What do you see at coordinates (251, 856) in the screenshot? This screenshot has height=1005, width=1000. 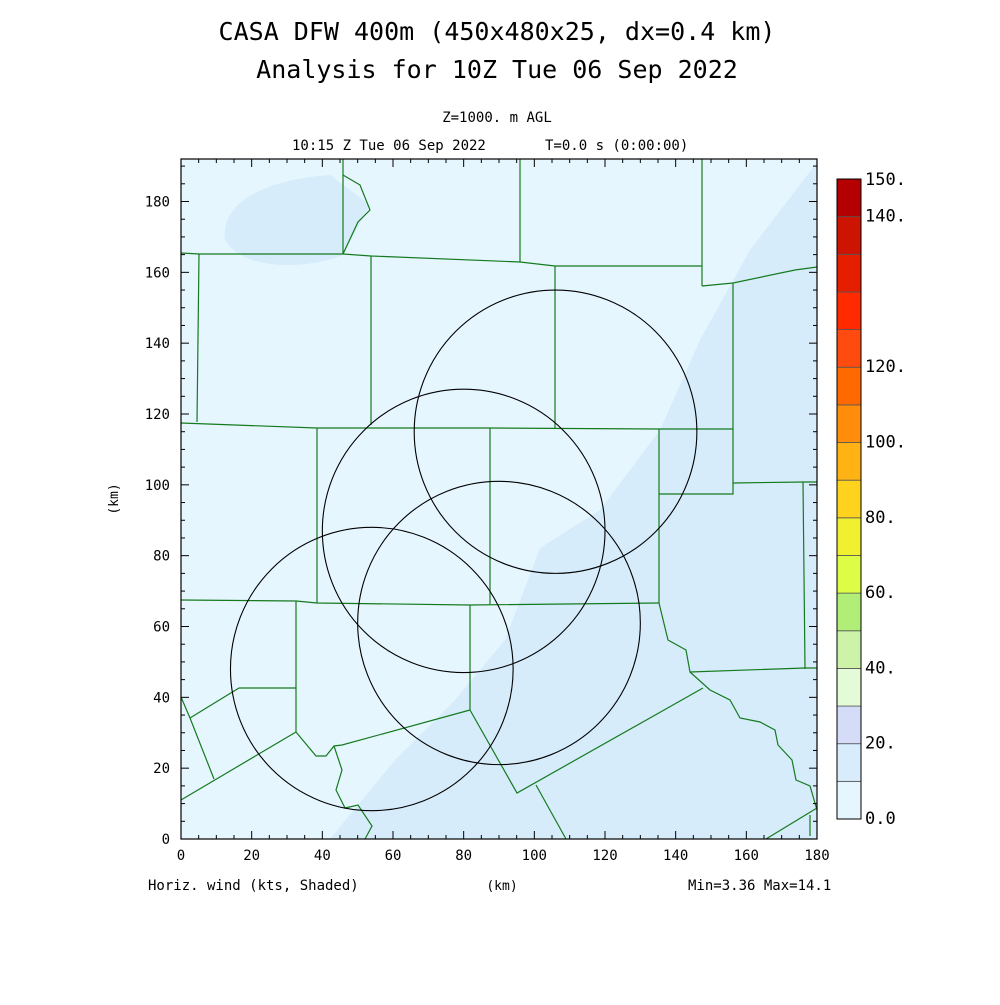 I see `x-tick-label: 20` at bounding box center [251, 856].